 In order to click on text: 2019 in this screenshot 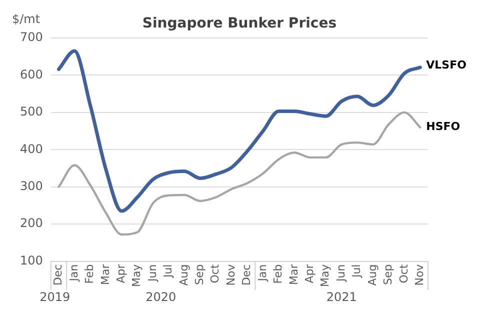, I will do `click(55, 297)`.